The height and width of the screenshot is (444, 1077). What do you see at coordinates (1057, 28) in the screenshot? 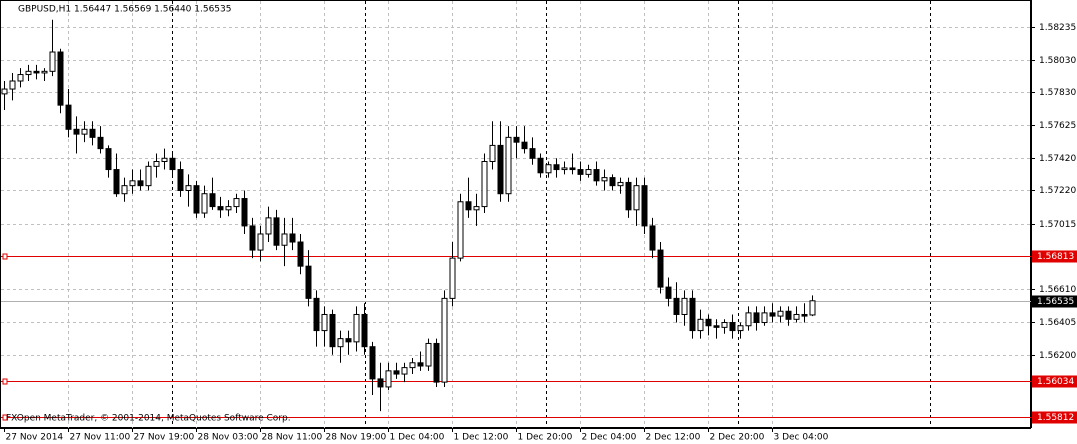
I see `y-tick-label: 1.58235` at bounding box center [1057, 28].